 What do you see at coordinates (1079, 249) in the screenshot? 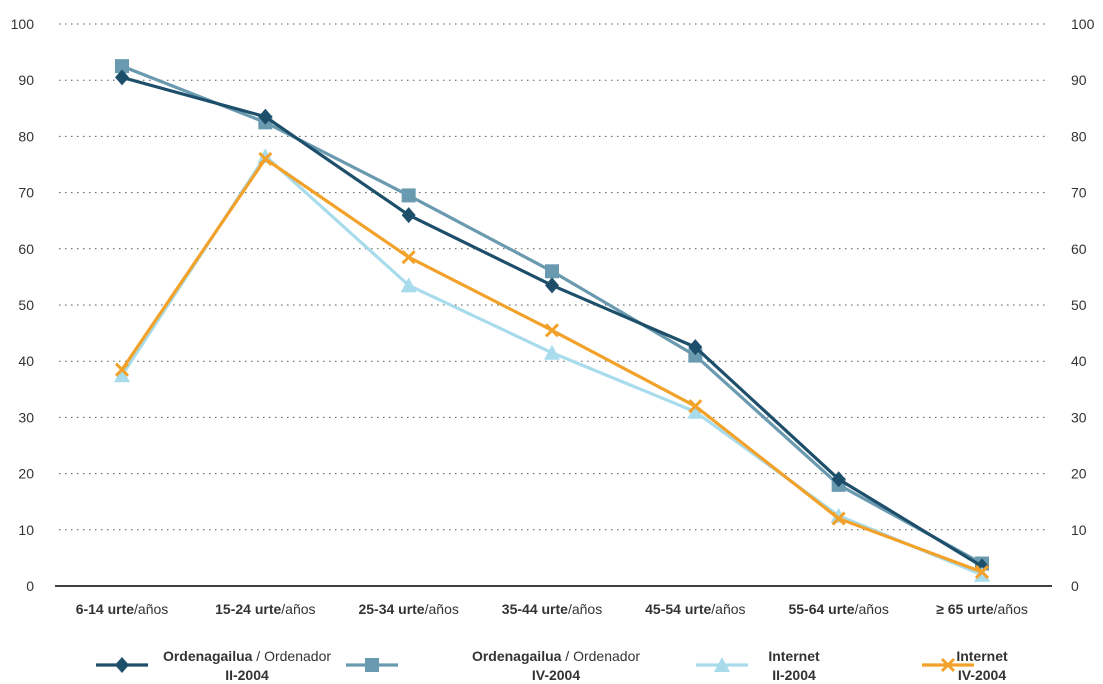
I see `y-tick-label-right: 60` at bounding box center [1079, 249].